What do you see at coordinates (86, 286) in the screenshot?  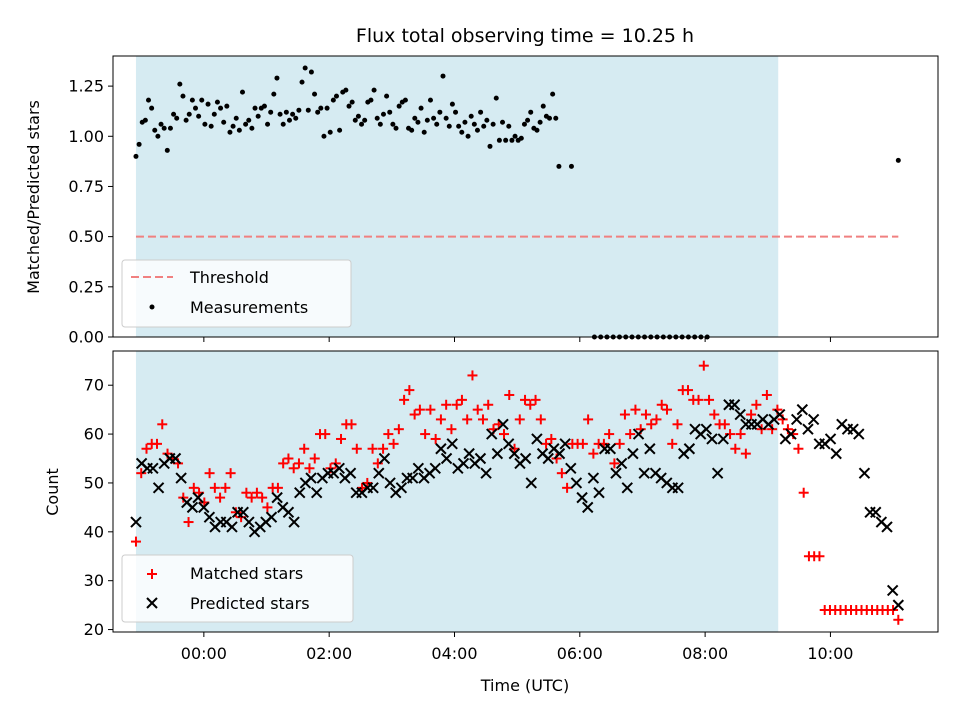 I see `y-tick-label: 0.25` at bounding box center [86, 286].